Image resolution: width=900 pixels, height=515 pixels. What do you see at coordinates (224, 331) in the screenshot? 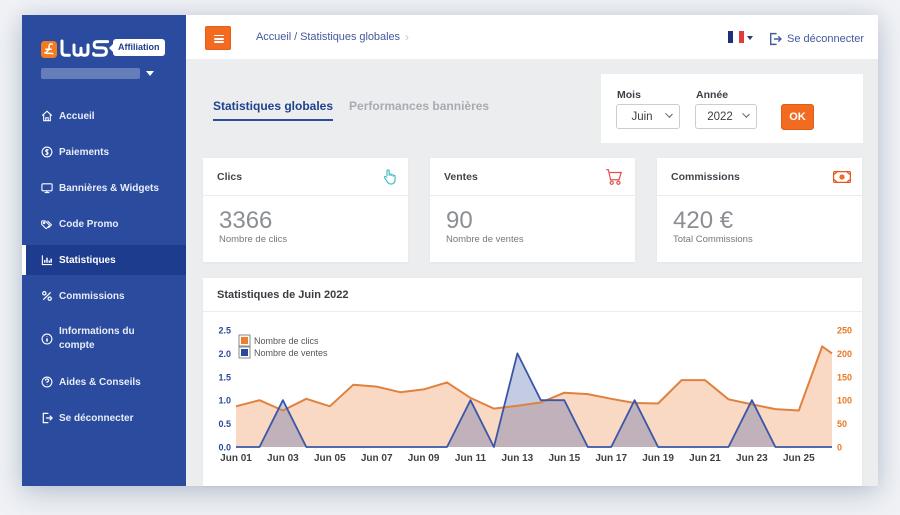
I see `svg-text: 2.5` at bounding box center [224, 331].